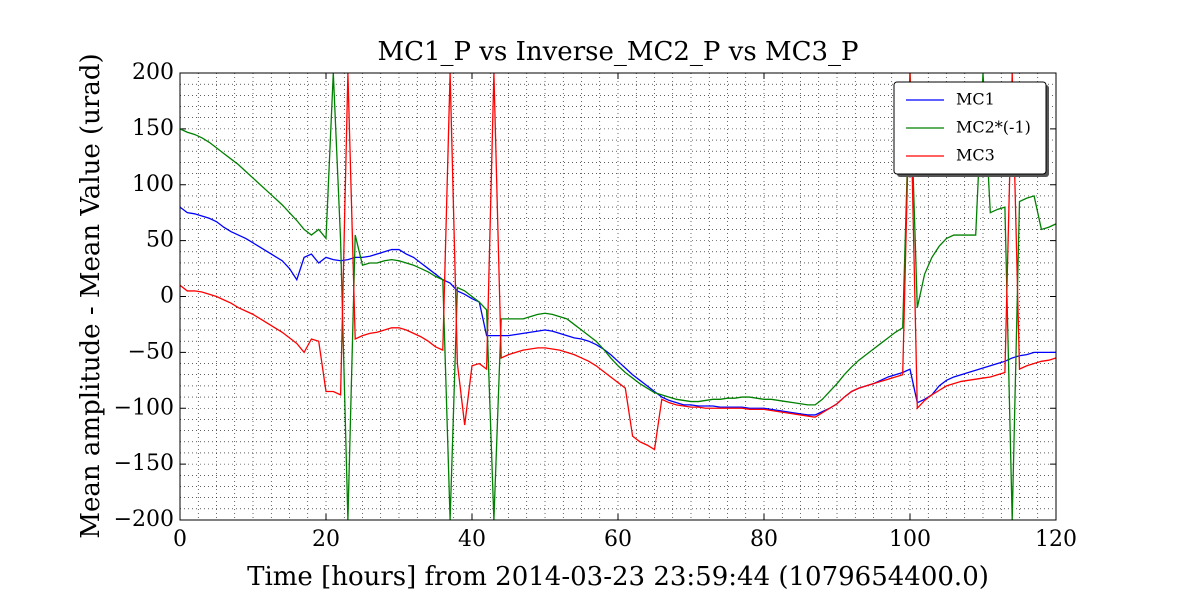 Image resolution: width=1200 pixels, height=600 pixels. What do you see at coordinates (153, 184) in the screenshot?
I see `y-tick-label: 100` at bounding box center [153, 184].